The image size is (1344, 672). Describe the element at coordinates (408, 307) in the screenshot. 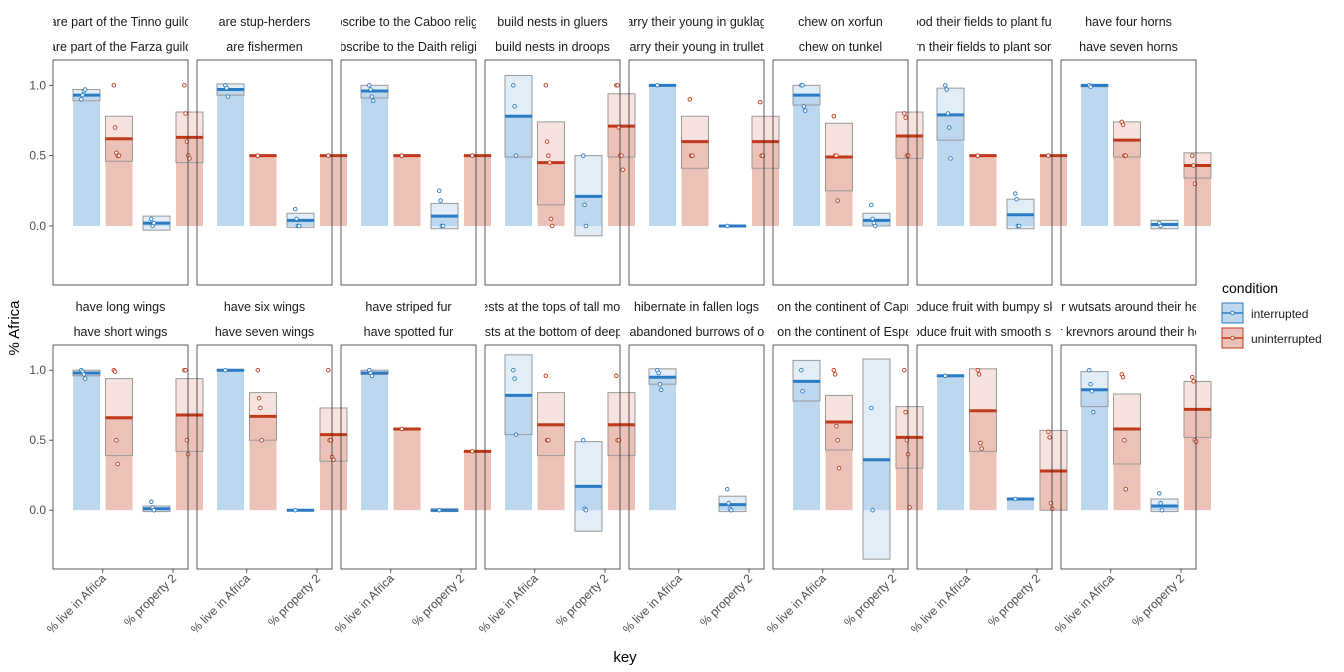

I see `facet-strip-label: have striped fur` at that location.